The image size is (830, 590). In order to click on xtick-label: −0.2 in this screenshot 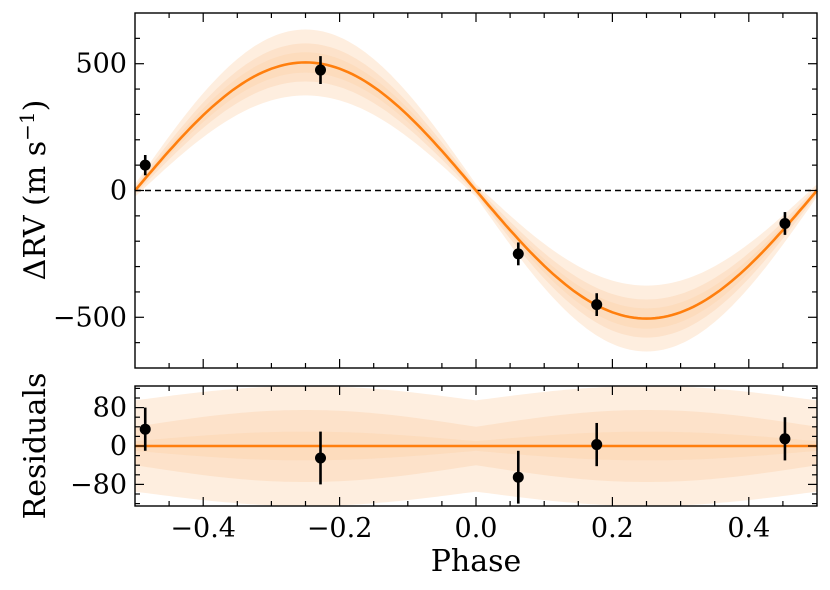, I will do `click(340, 528)`.